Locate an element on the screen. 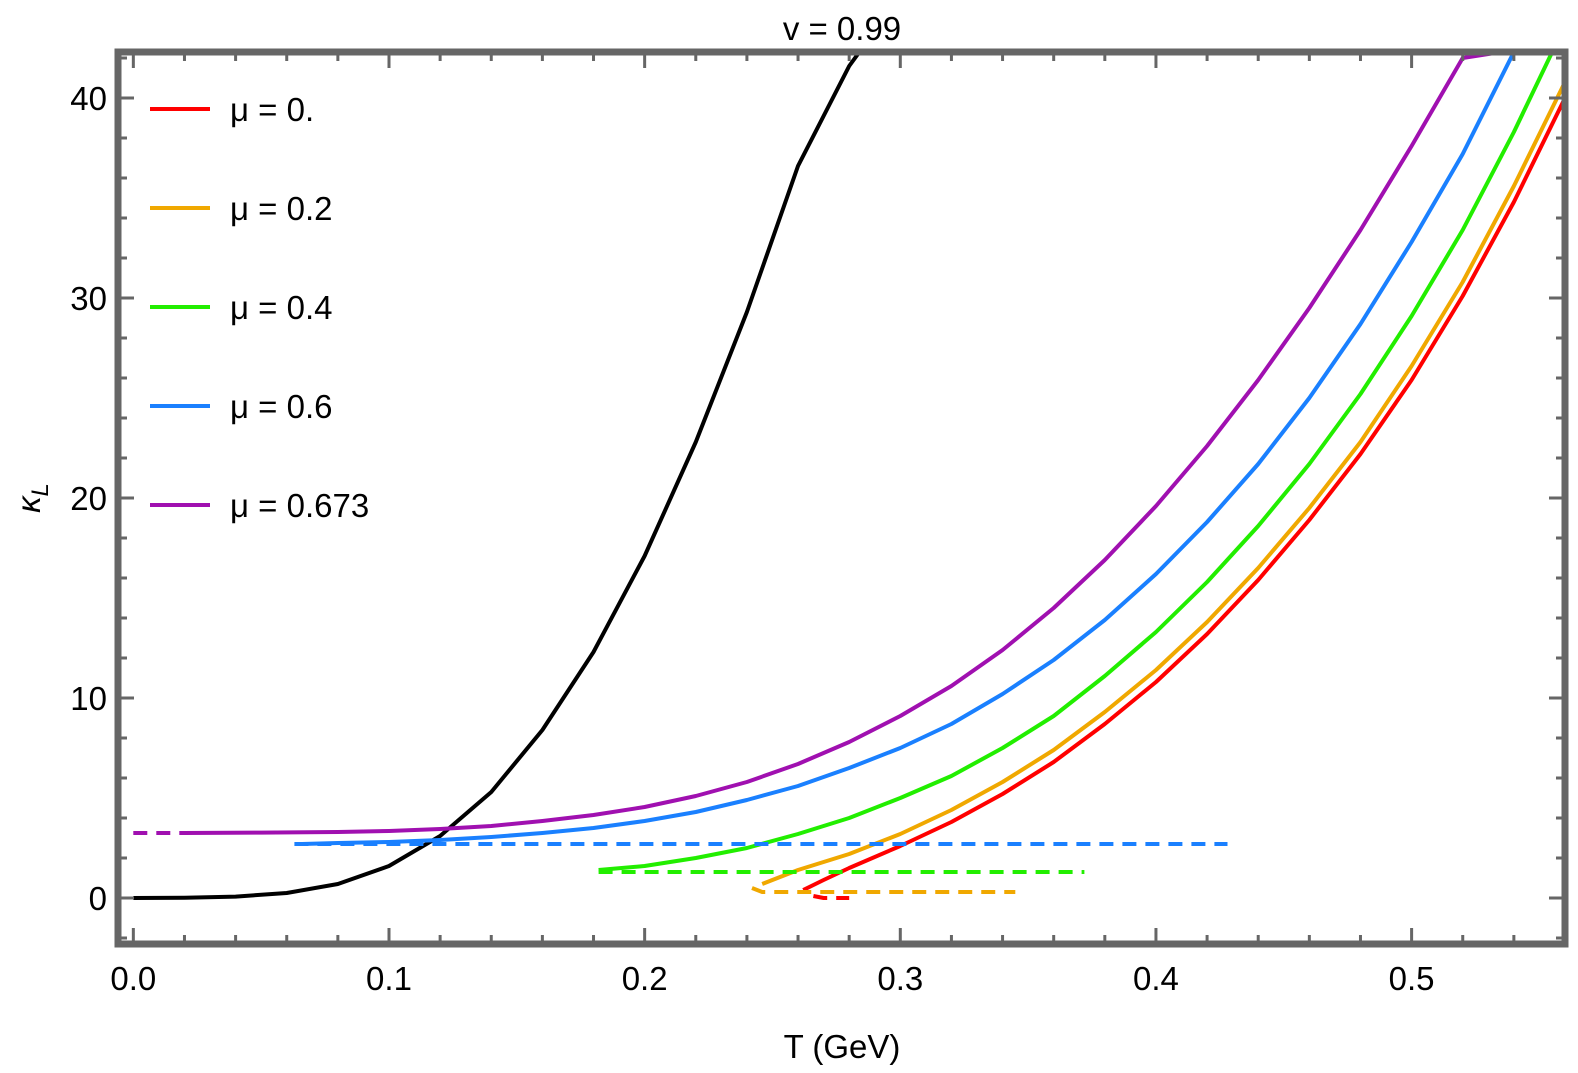  x-axis-title: T (GeV) is located at coordinates (842, 1046).